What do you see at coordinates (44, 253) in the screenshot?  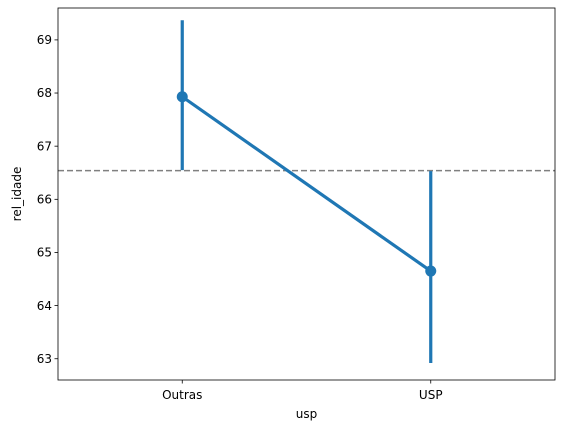 I see `y-tick-label: 65` at bounding box center [44, 253].